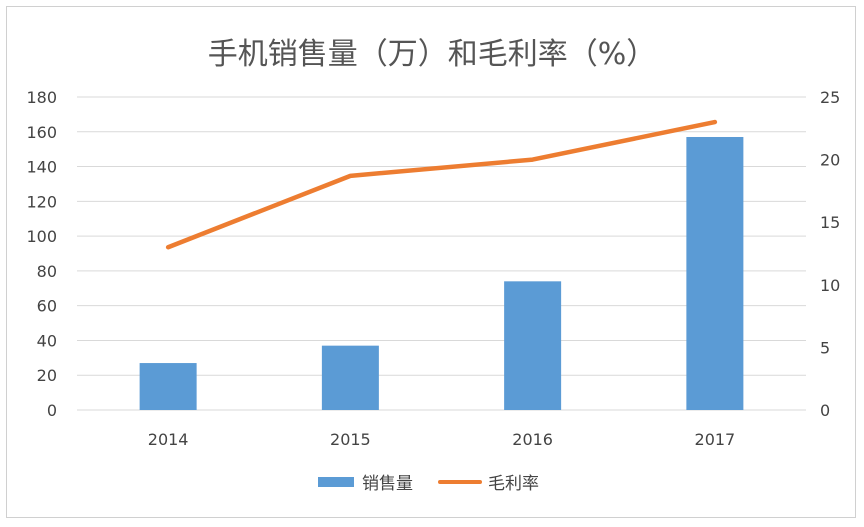 This screenshot has height=527, width=864. Describe the element at coordinates (41, 254) in the screenshot. I see `left-axis-ticks: 0 20 40 60 80 100 120 140 160 180` at that location.